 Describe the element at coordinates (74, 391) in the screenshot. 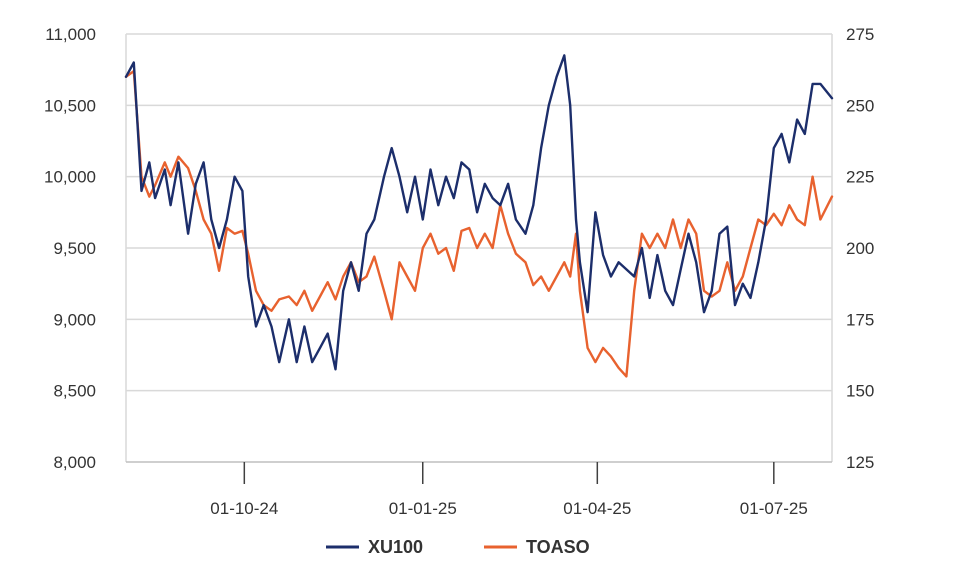

I see `y-left-tick-label: 8,500` at that location.